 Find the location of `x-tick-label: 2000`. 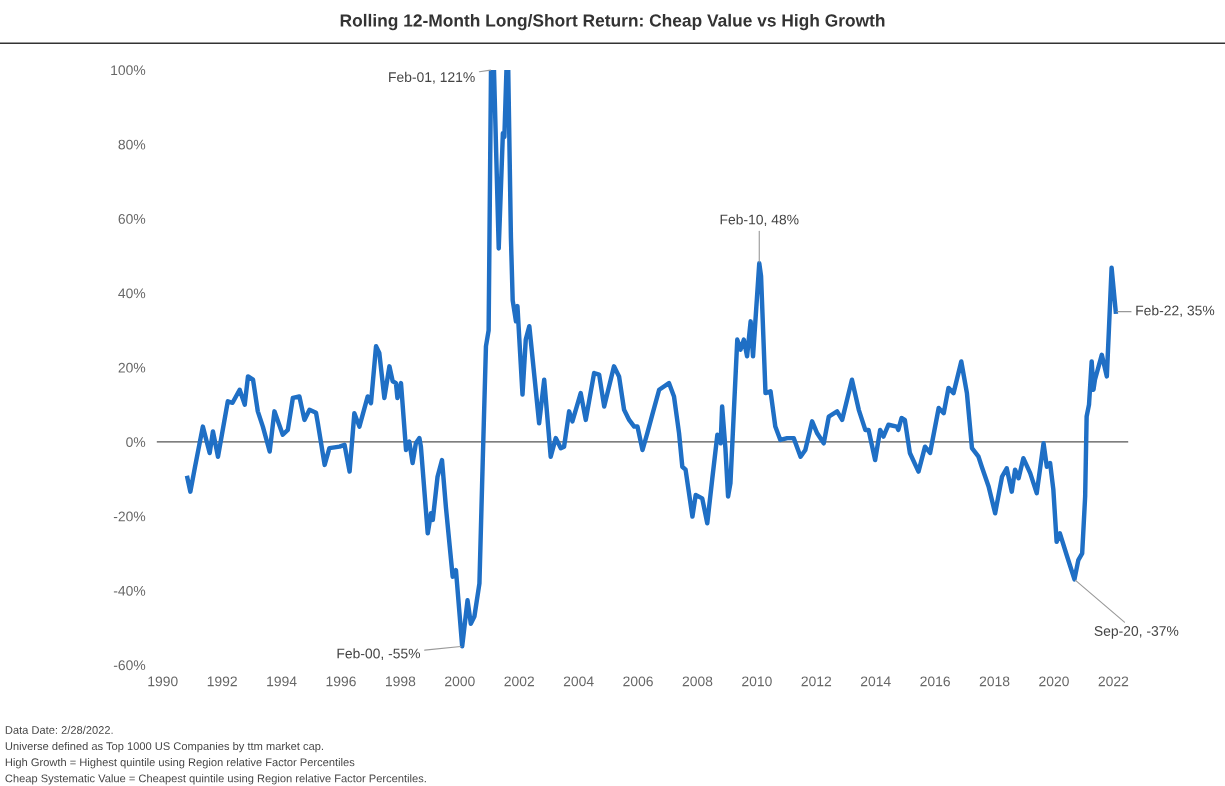

x-tick-label: 2000 is located at coordinates (460, 681).